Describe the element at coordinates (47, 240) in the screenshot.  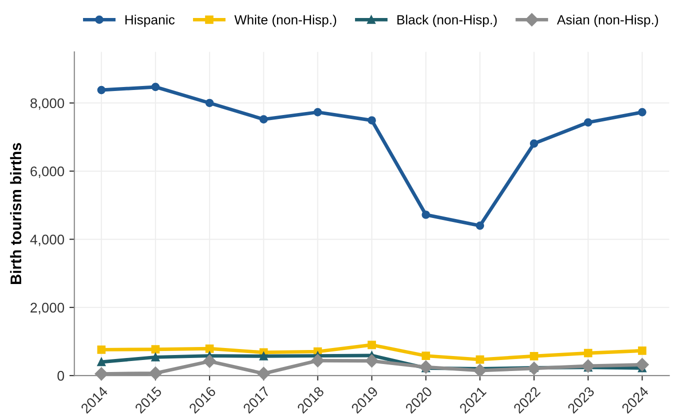
I see `y-tick-label: 4,000` at that location.